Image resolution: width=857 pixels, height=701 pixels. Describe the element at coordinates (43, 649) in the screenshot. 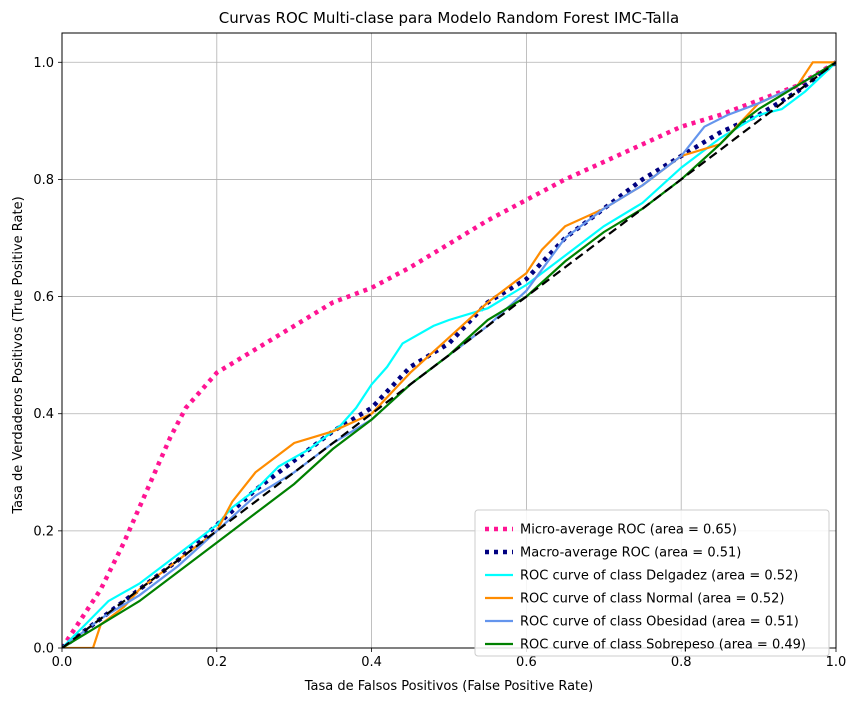

I see `y-tick-label: 0.0` at that location.